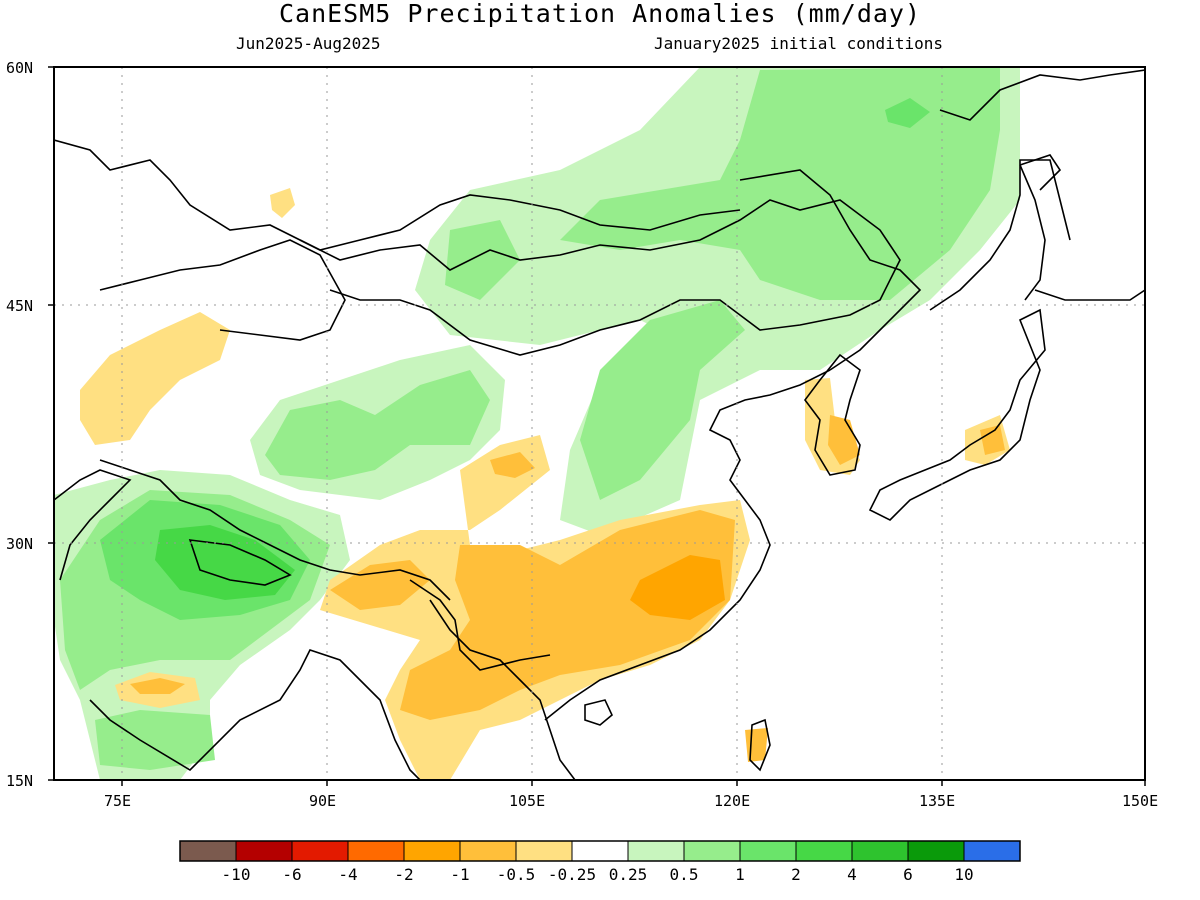  I want to click on border-myanmar-china, so click(480, 625).